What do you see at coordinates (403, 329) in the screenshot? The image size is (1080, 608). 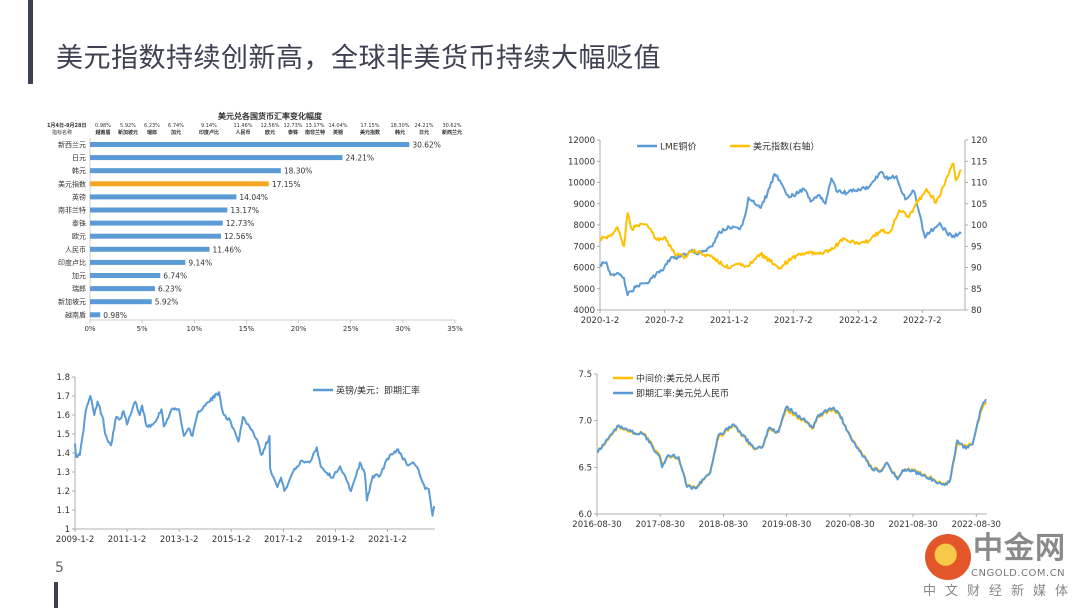 I see `x-tick-label: 30%` at bounding box center [403, 329].